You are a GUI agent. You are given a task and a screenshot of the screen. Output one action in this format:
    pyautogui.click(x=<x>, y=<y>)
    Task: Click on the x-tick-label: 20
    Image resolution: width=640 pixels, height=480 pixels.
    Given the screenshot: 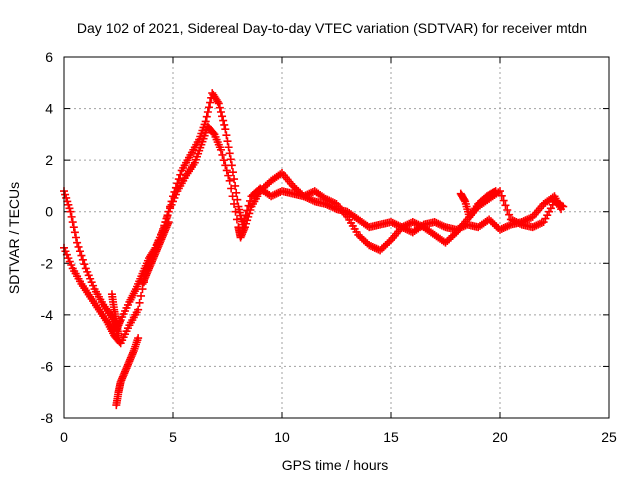 What is the action you would take?
    pyautogui.click(x=500, y=437)
    